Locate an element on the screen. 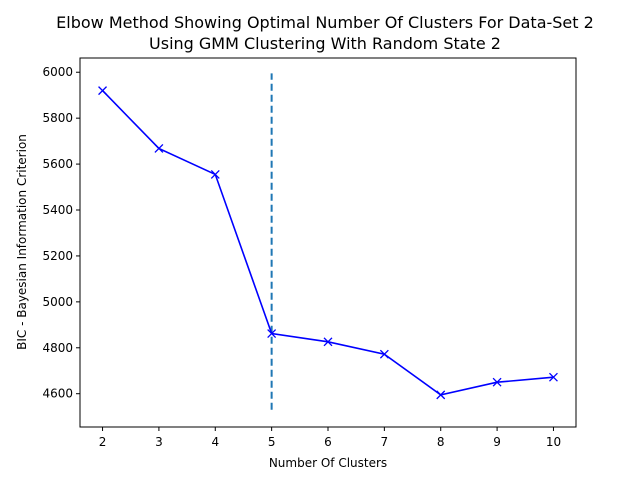 This screenshot has height=480, width=640. x-tick-label-5: 7 is located at coordinates (385, 442).